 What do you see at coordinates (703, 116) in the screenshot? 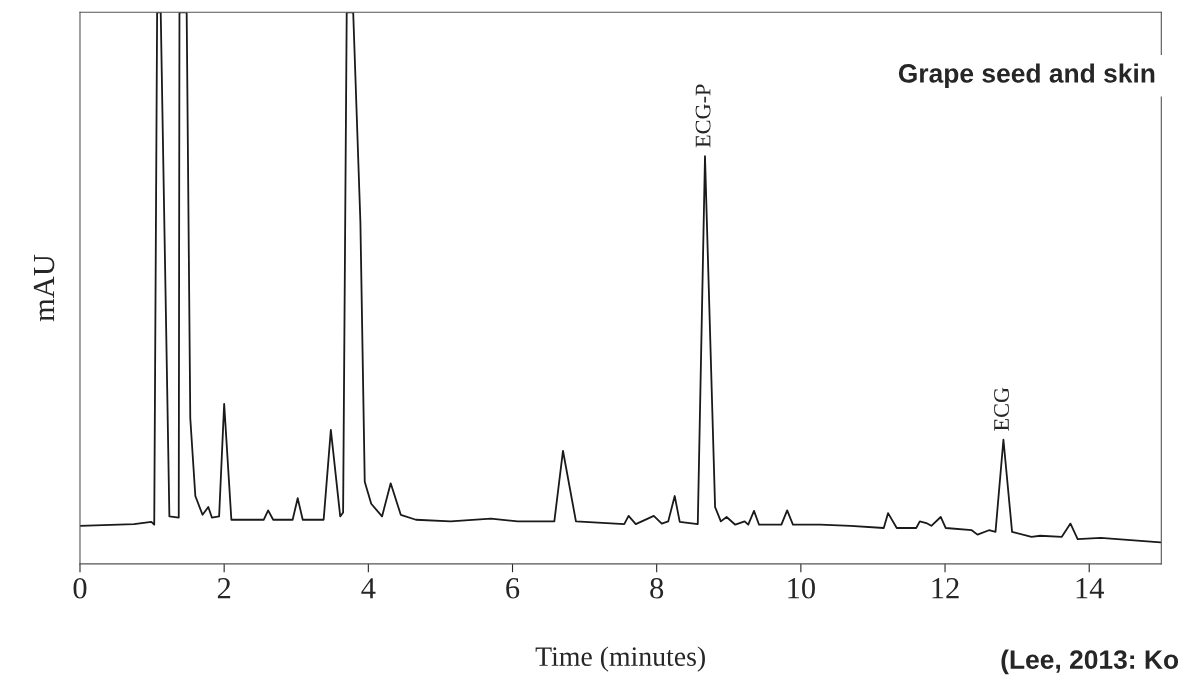
I see `annotation: ECG-P` at bounding box center [703, 116].